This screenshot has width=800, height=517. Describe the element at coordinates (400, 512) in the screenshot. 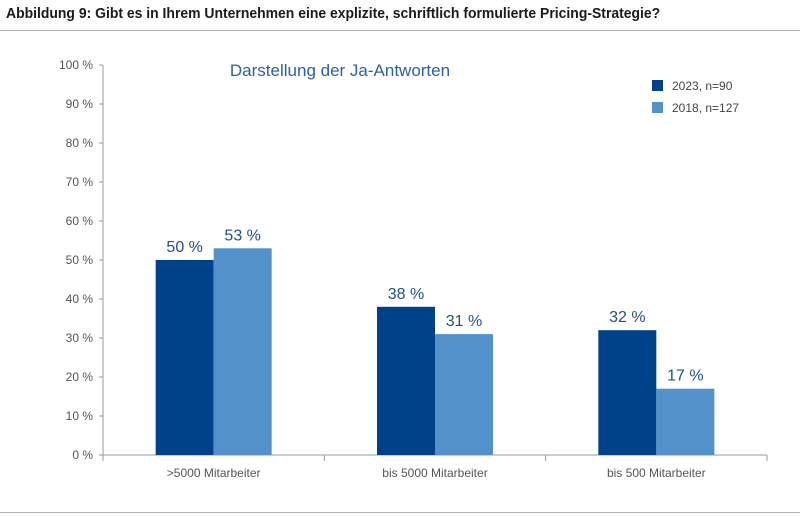

I see `bottom-divider` at that location.